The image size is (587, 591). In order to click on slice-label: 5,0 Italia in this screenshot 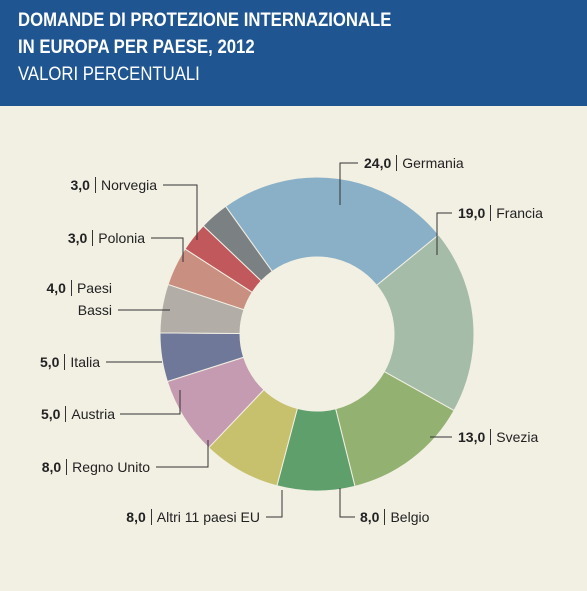, I will do `click(70, 362)`.